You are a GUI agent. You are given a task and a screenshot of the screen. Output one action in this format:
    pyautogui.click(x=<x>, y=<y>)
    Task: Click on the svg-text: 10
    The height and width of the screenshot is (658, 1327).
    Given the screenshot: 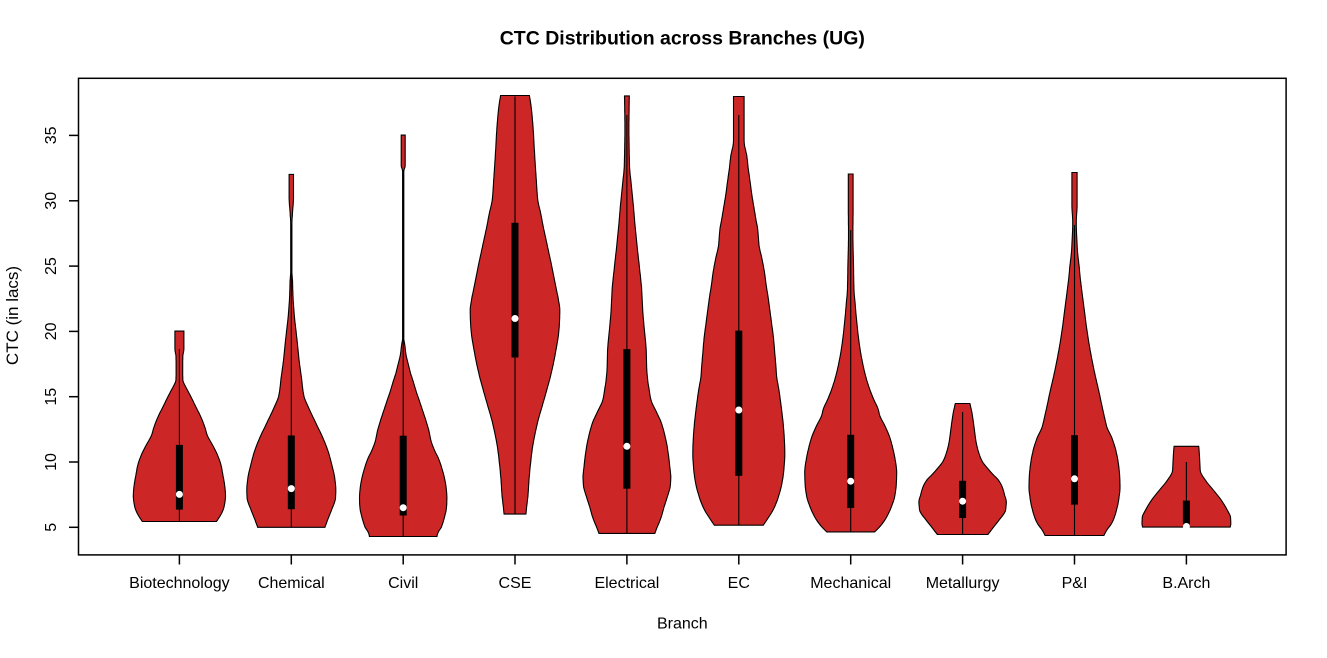 What is the action you would take?
    pyautogui.click(x=51, y=462)
    